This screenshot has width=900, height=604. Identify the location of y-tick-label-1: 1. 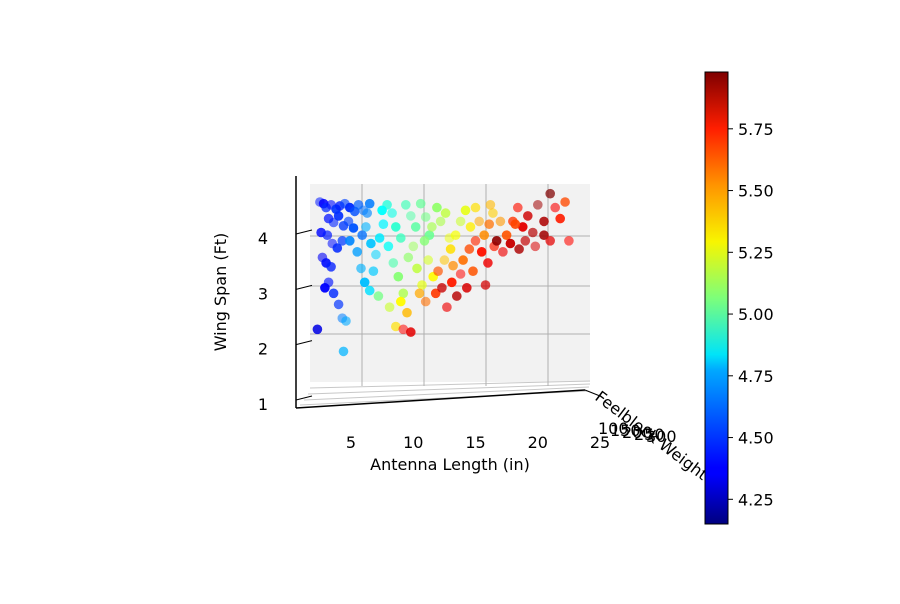
(263, 404).